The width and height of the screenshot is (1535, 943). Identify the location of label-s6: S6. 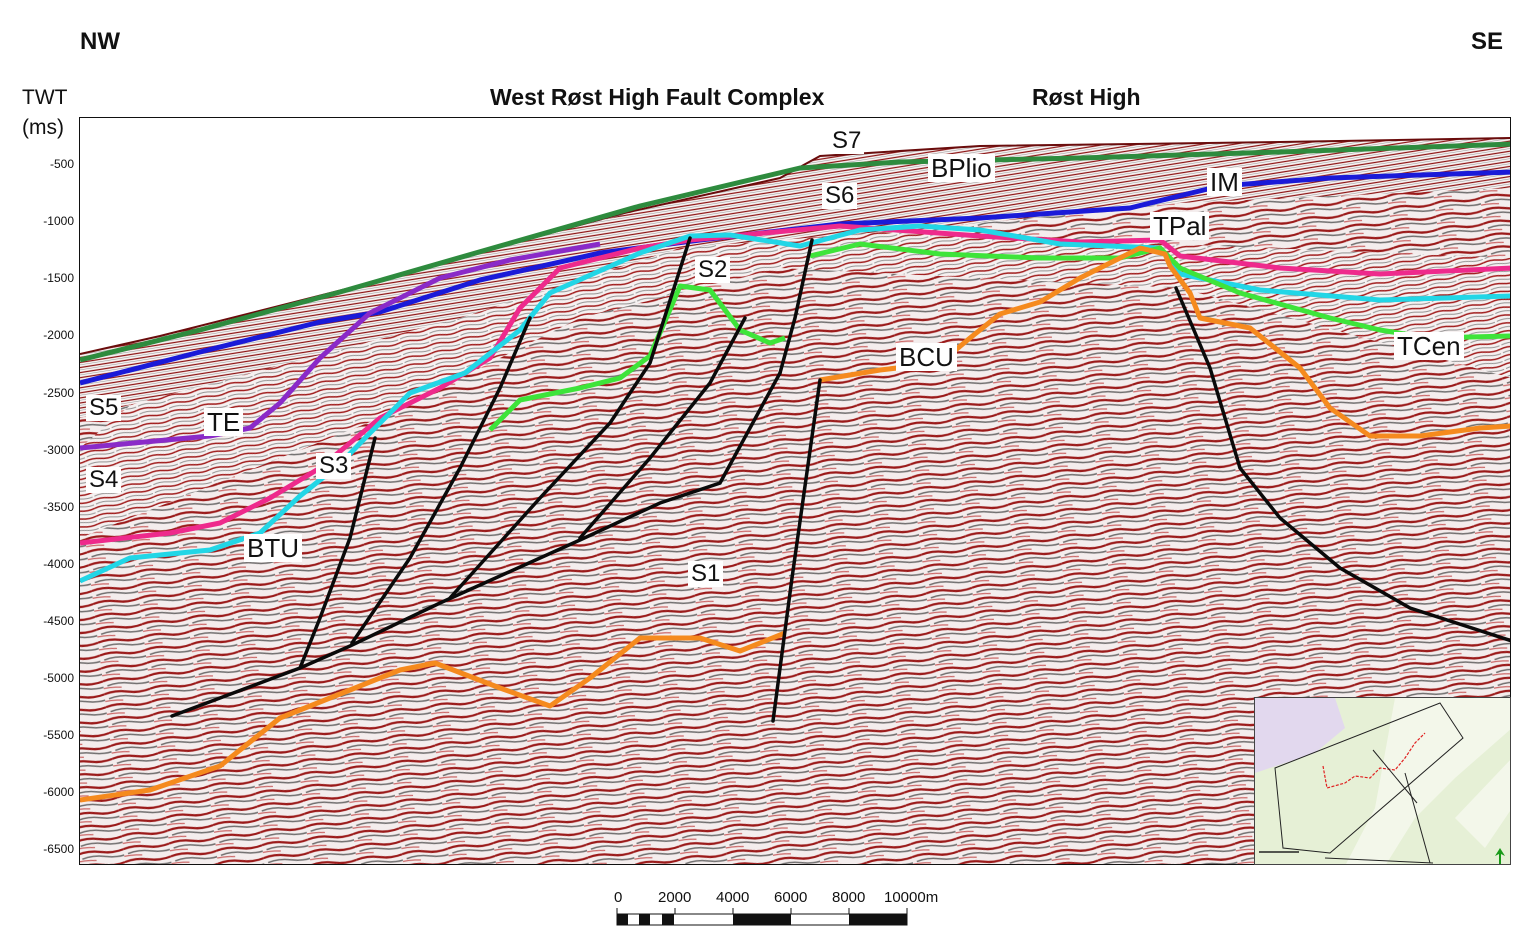
(840, 196).